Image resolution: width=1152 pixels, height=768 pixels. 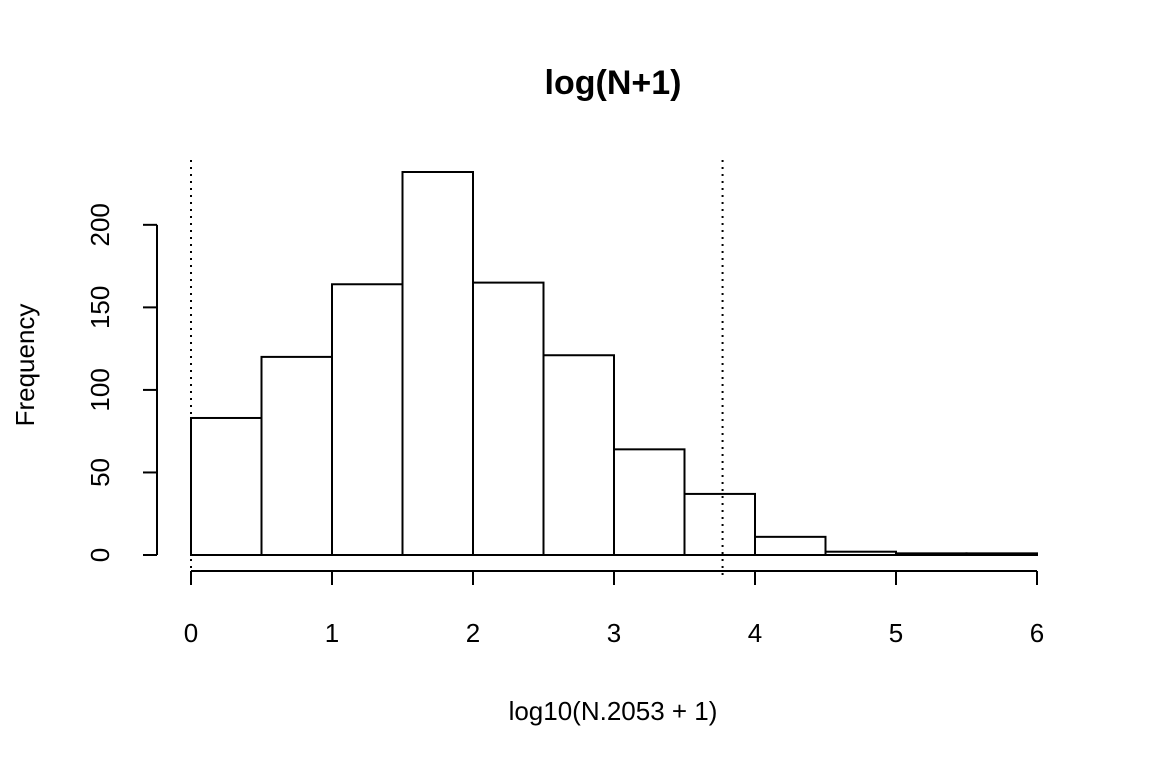 I want to click on y-tick-label: 200, so click(x=100, y=224).